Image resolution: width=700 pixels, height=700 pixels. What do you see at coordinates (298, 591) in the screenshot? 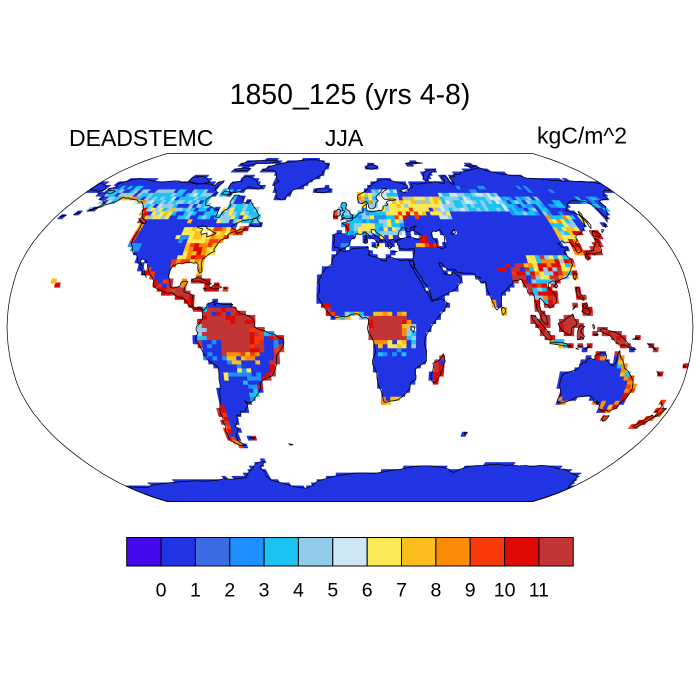
I see `svg-text: 4` at bounding box center [298, 591].